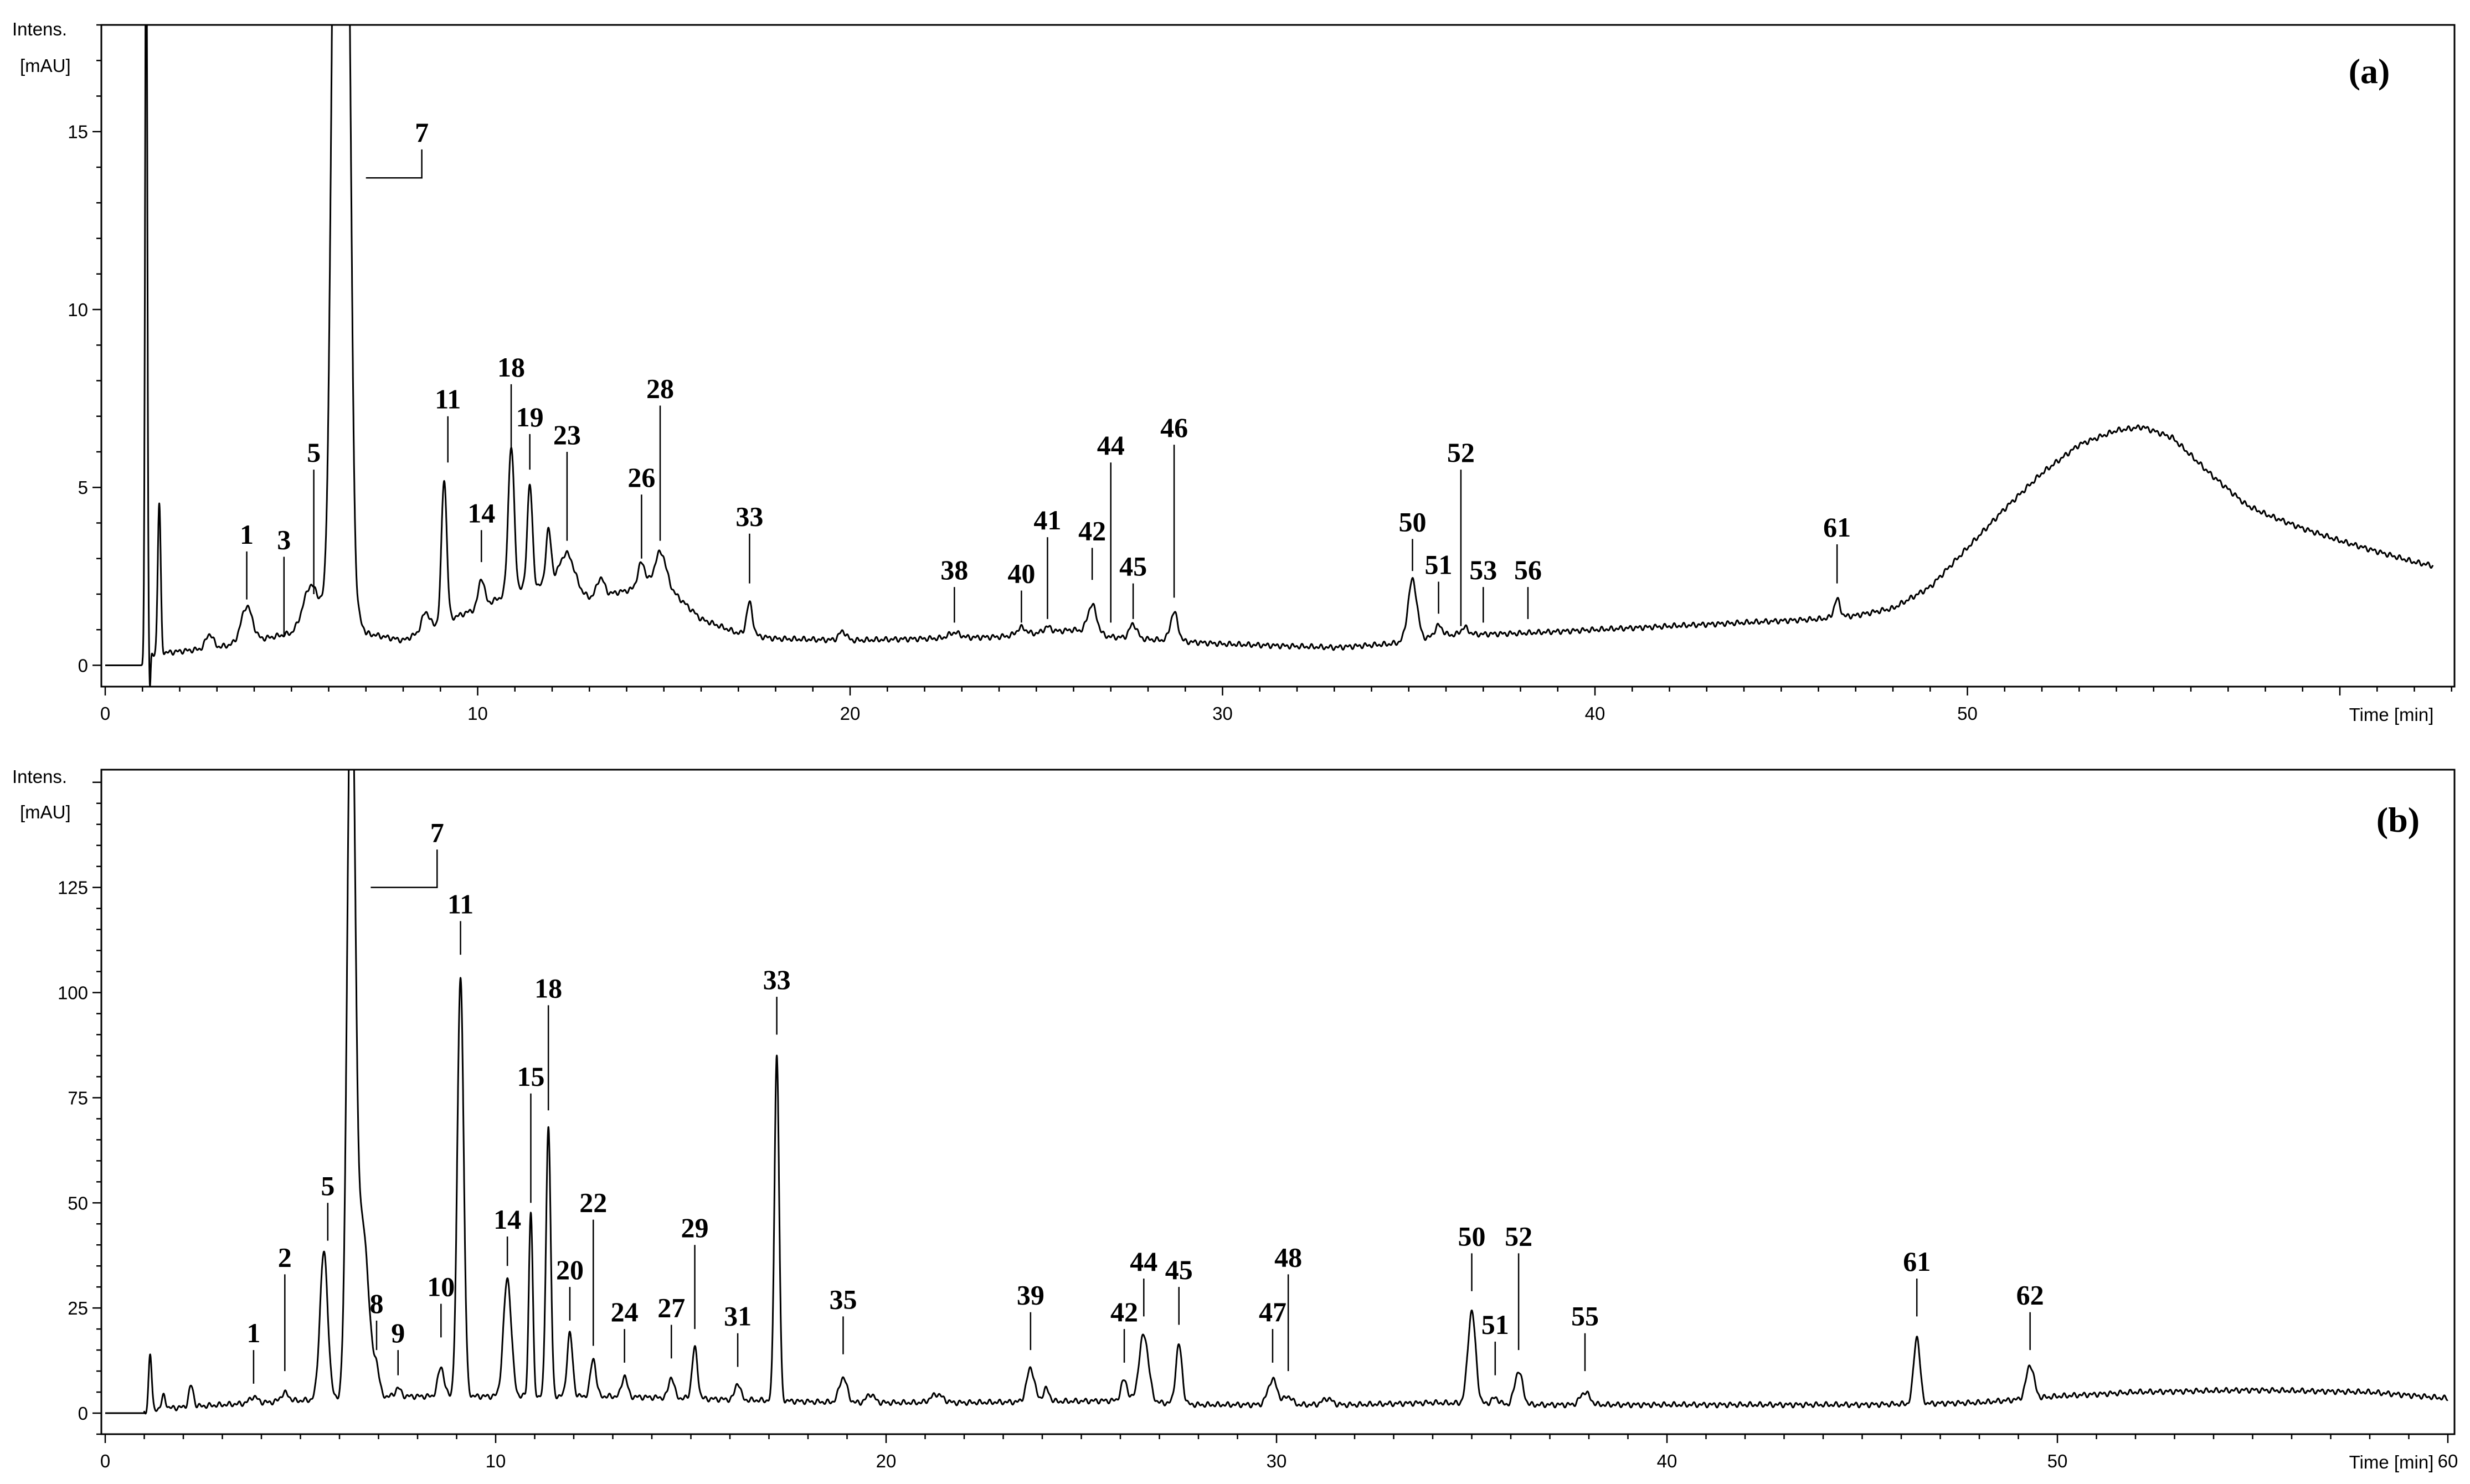 The width and height of the screenshot is (2470, 1484). Describe the element at coordinates (530, 1076) in the screenshot. I see `peak-15-label: 15` at that location.